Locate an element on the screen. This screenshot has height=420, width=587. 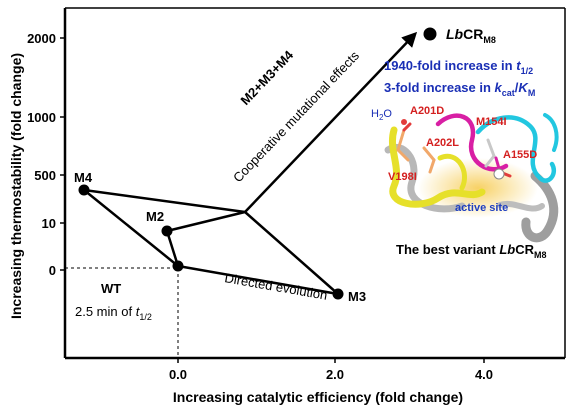
protein-structure-illustration is located at coordinates (471, 178).